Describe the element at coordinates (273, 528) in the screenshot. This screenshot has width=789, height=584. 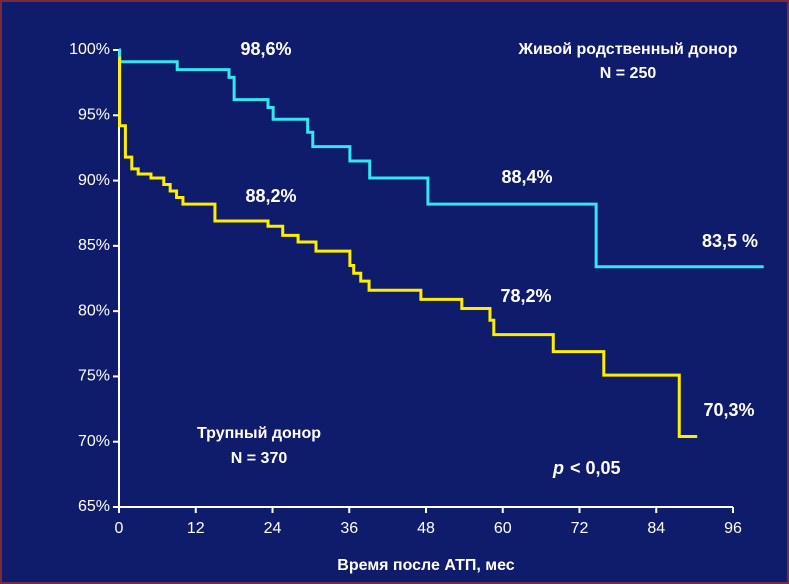
I see `x-tick-label: 24` at that location.